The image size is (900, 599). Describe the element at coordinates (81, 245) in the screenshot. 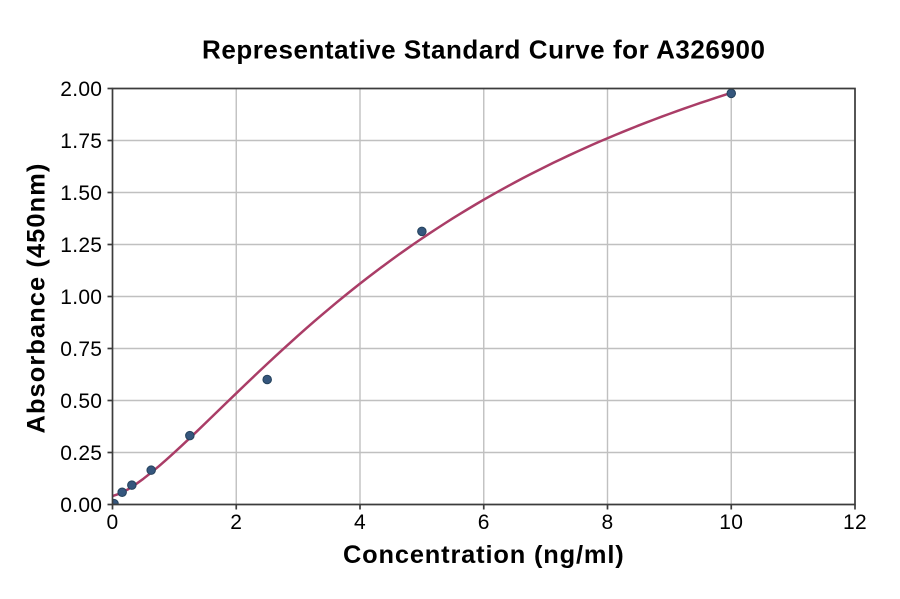

I see `svg-text: 1.25` at that location.